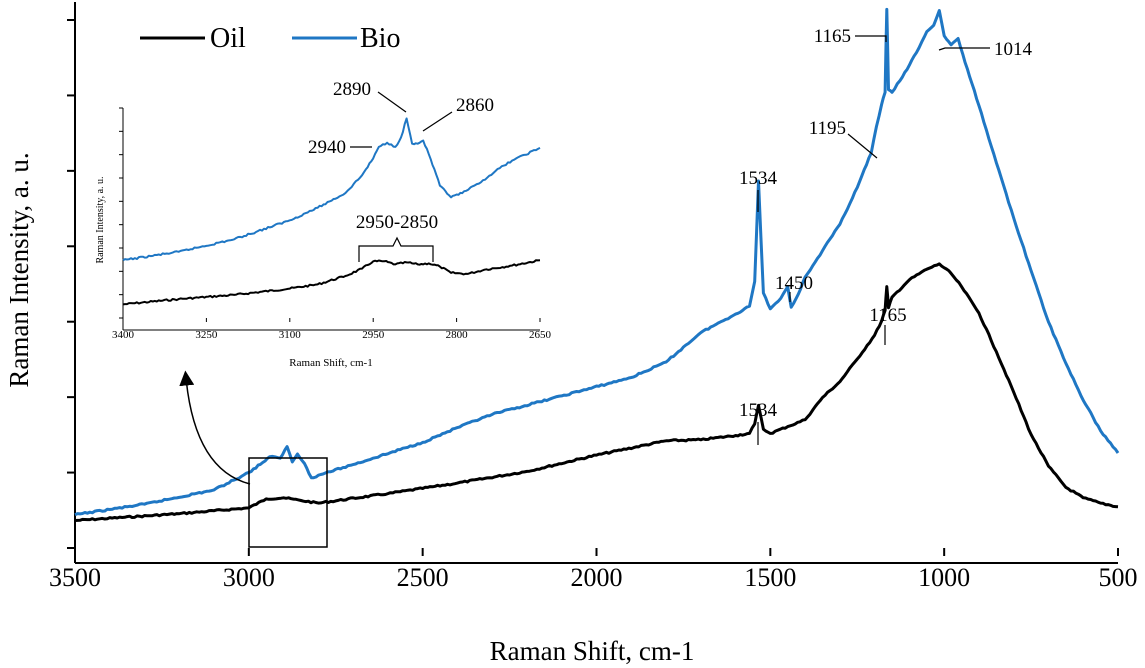 The height and width of the screenshot is (668, 1145). Describe the element at coordinates (592, 651) in the screenshot. I see `main-x-axis-label: Raman Shift, cm-1` at that location.